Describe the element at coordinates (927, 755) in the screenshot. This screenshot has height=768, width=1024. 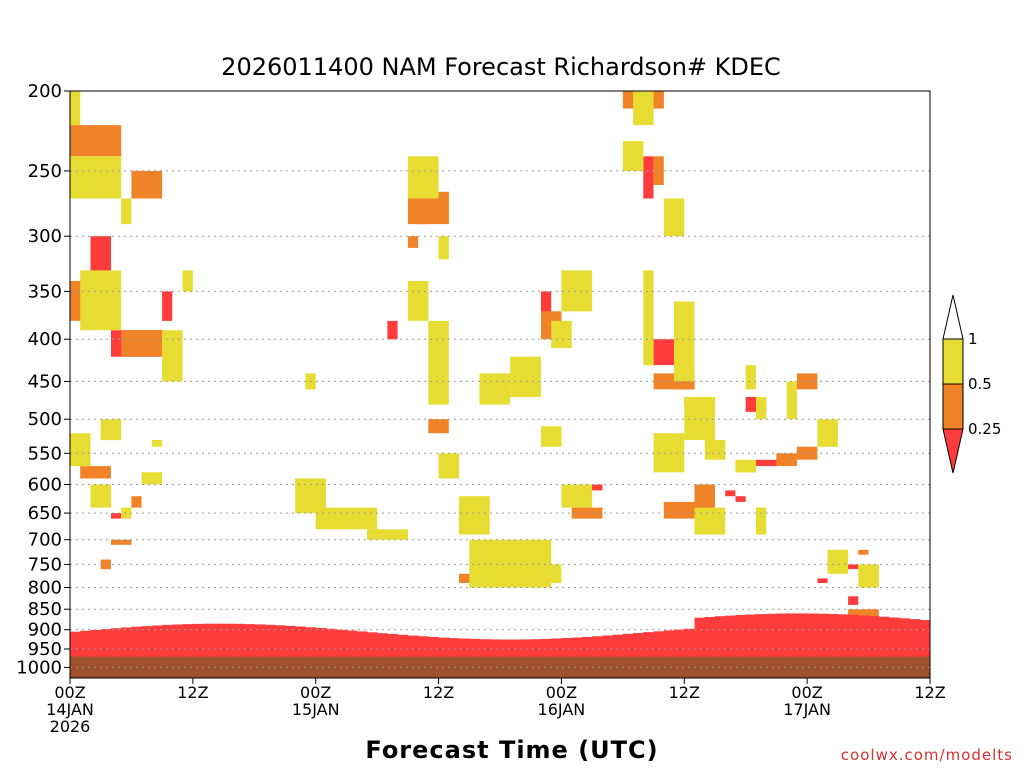
I see `credit-link: coolwx.com/modelts` at that location.